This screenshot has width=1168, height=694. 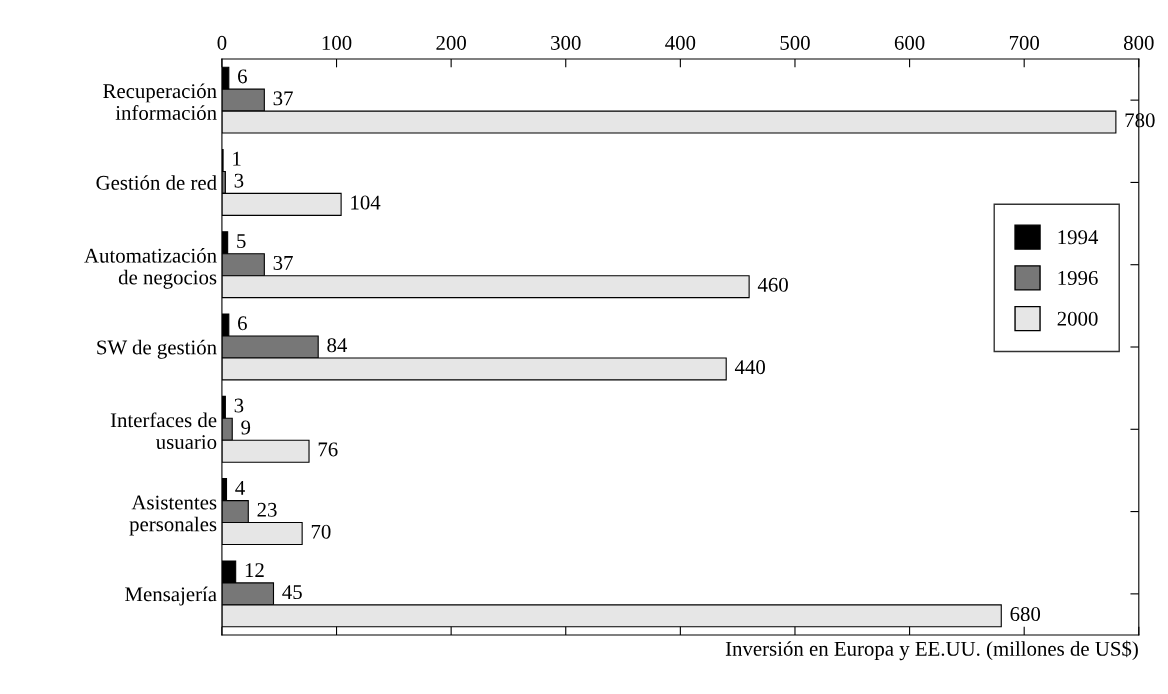 I want to click on legend-label: 1994, so click(x=1078, y=237).